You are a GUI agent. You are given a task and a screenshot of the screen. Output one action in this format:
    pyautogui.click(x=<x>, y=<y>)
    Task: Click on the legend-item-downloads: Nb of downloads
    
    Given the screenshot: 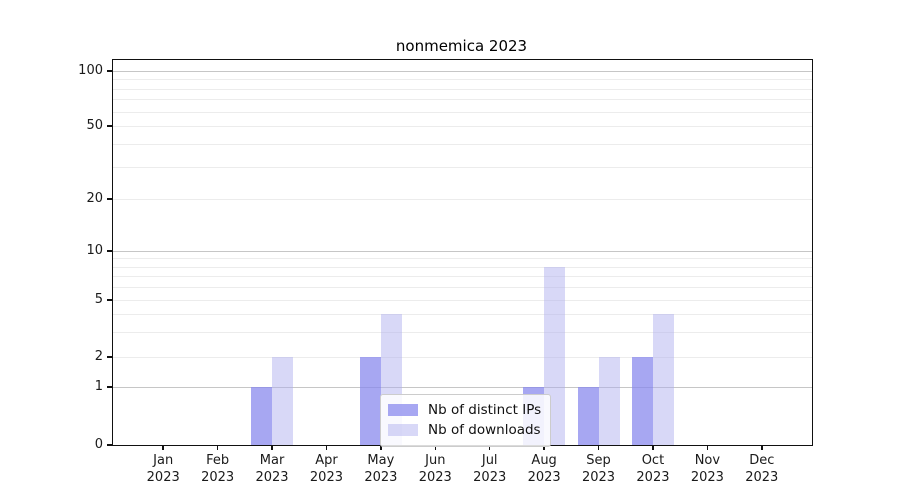 What is the action you would take?
    pyautogui.click(x=464, y=430)
    